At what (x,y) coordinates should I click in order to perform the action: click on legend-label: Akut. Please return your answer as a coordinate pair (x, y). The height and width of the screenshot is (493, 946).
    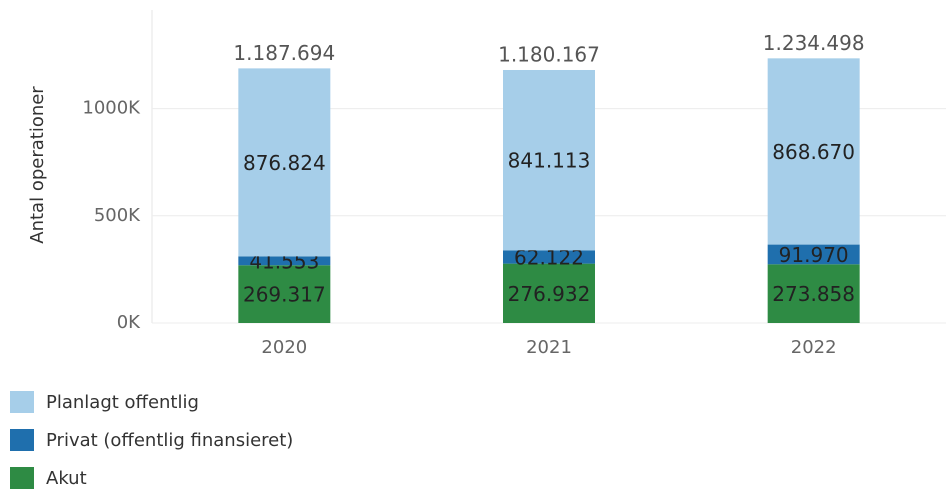
    Looking at the image, I should click on (66, 478).